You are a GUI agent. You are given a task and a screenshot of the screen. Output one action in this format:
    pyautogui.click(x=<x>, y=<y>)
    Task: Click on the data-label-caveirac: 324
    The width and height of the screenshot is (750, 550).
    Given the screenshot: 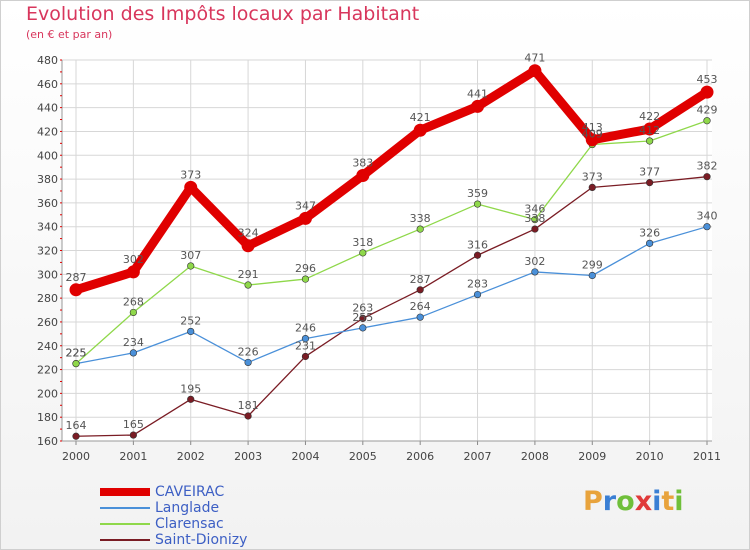 What is the action you would take?
    pyautogui.click(x=248, y=233)
    